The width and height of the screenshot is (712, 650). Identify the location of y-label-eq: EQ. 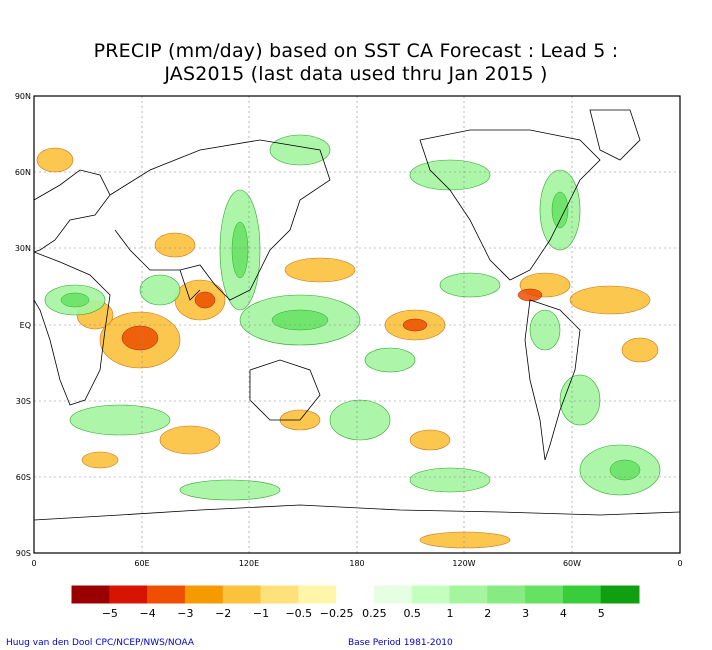
(25, 325).